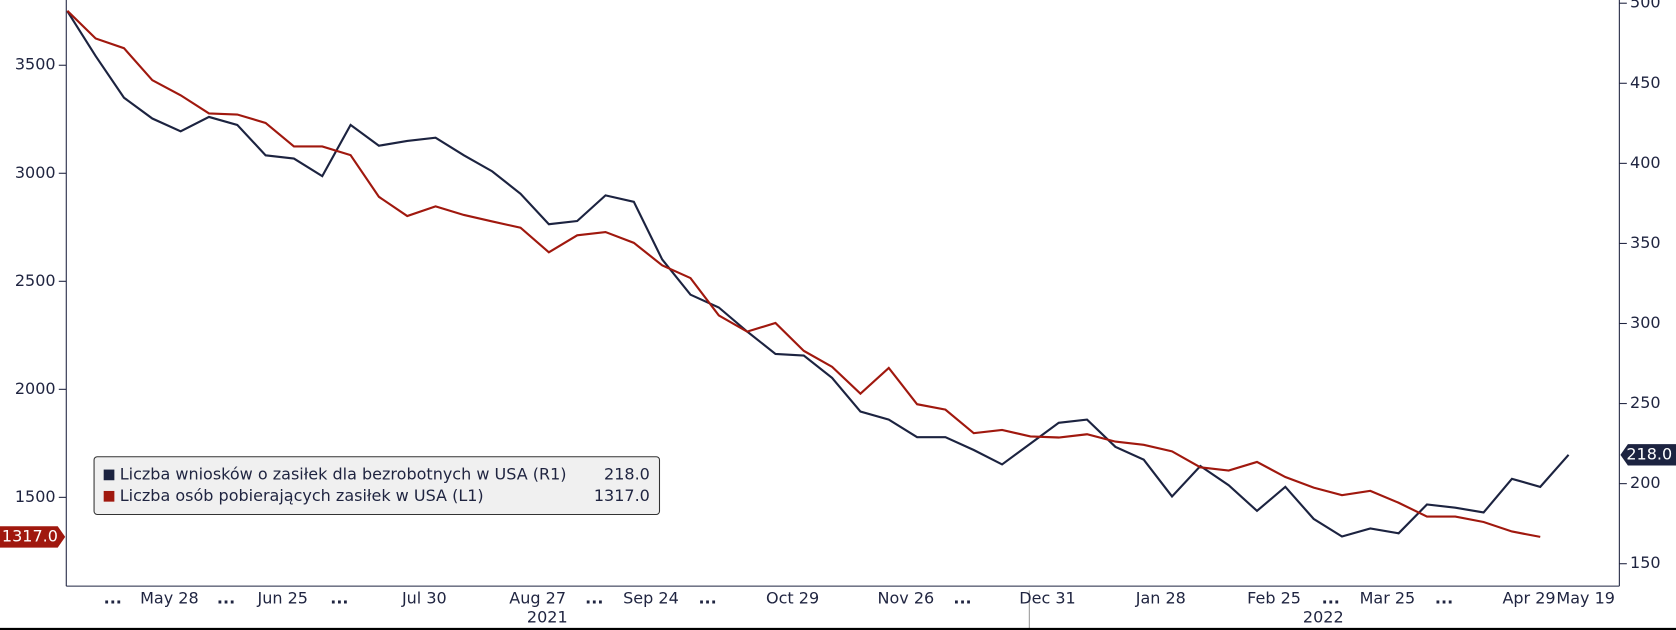  Describe the element at coordinates (30, 535) in the screenshot. I see `value-tag-label: 1317.0` at that location.